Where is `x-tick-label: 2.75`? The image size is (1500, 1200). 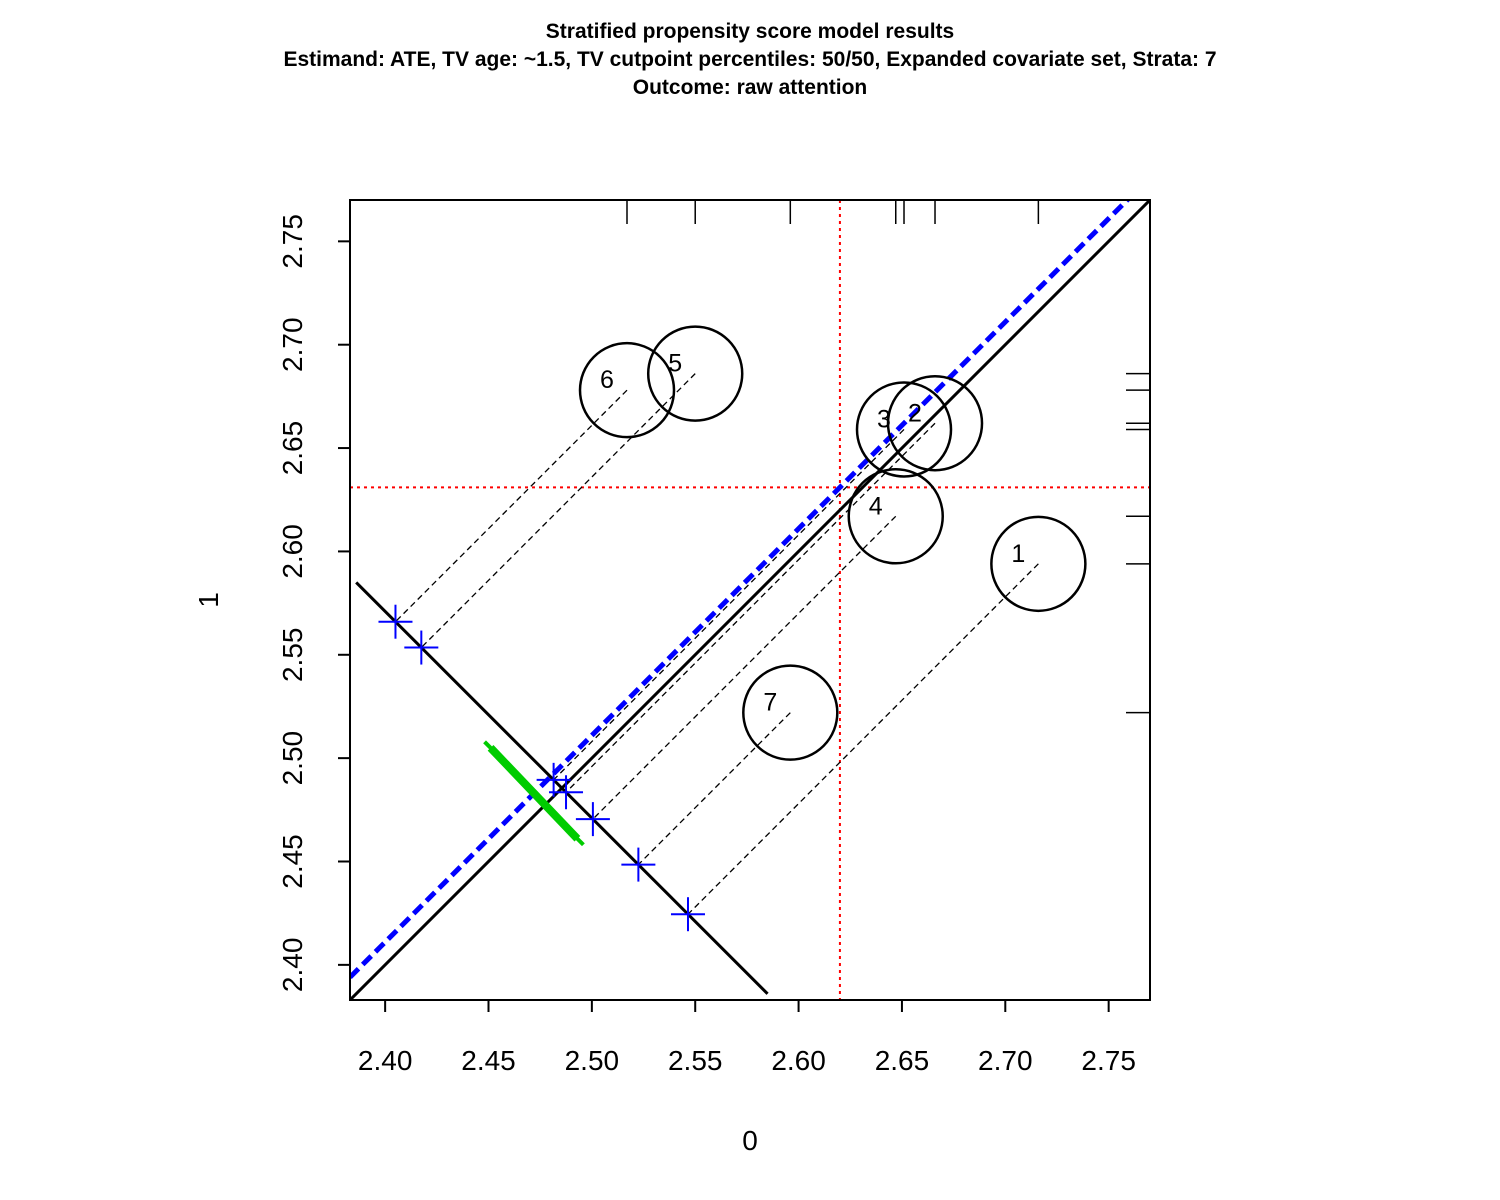
x-tick-label: 2.75 is located at coordinates (1108, 1060).